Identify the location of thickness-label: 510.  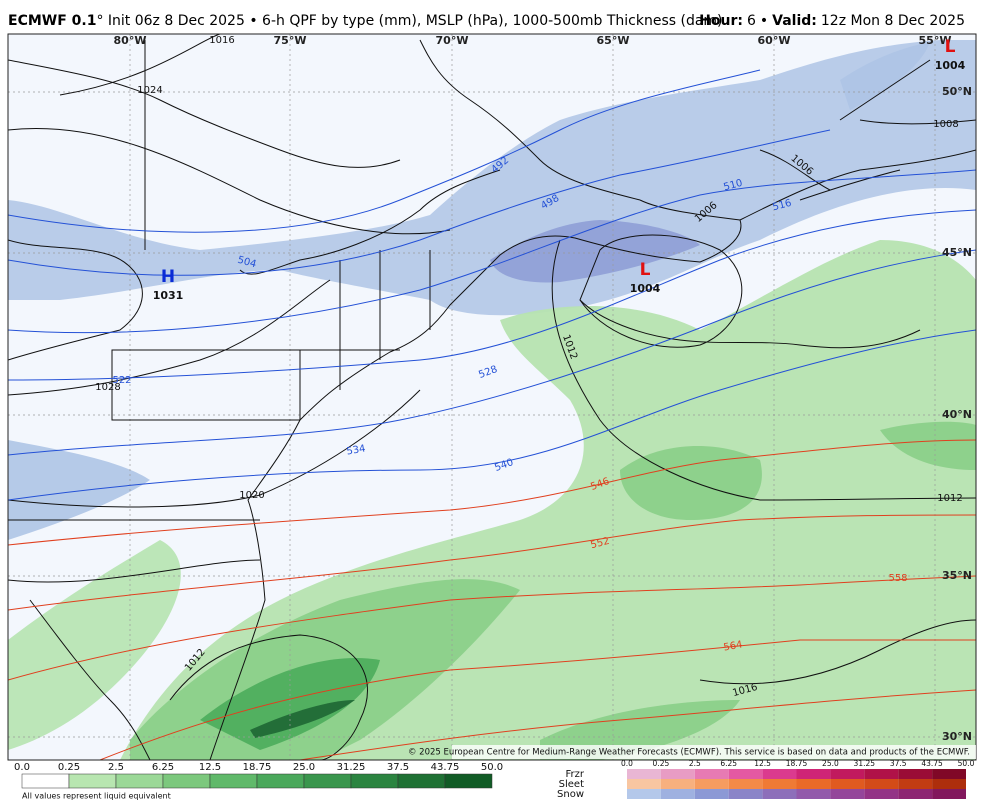
(732, 186).